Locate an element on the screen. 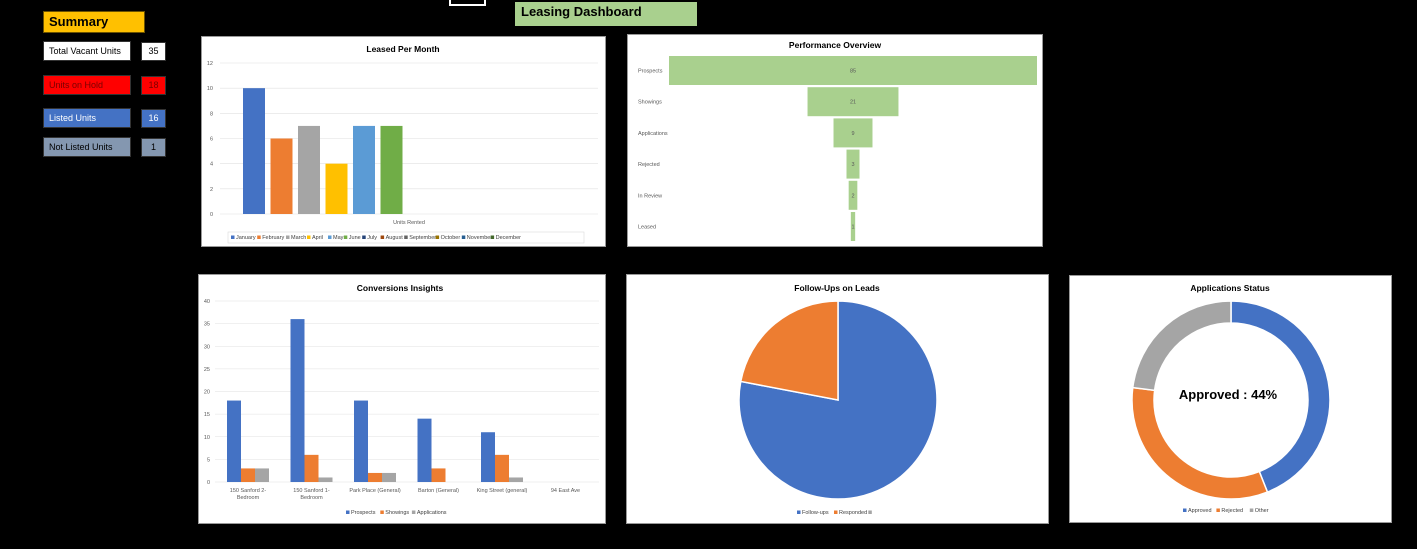 This screenshot has height=549, width=1417. funnel-category-prospects: Prospects is located at coordinates (650, 72).